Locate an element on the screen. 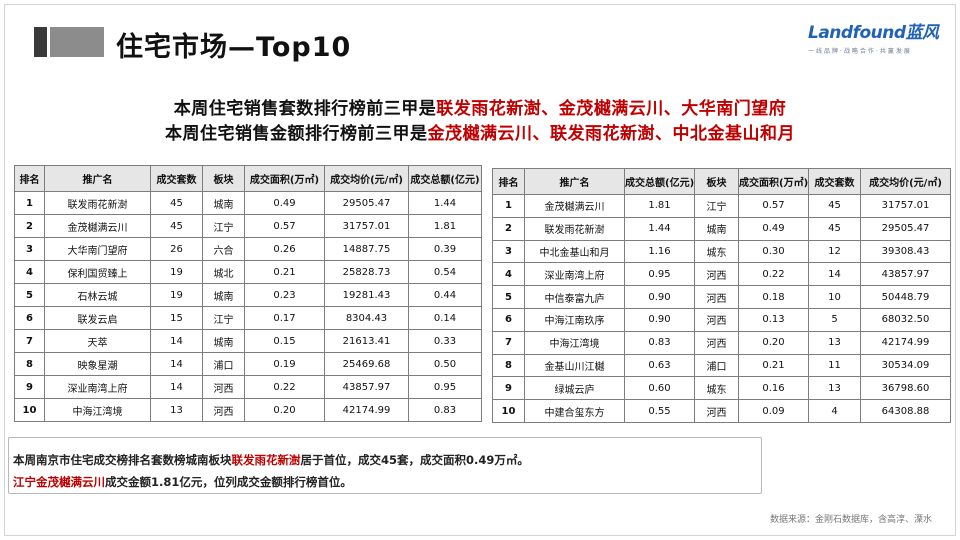 The image size is (960, 540). table-row: 1 金茂樾满云川 1.81 江宁 0.57 45 31757.01 is located at coordinates (721, 206).